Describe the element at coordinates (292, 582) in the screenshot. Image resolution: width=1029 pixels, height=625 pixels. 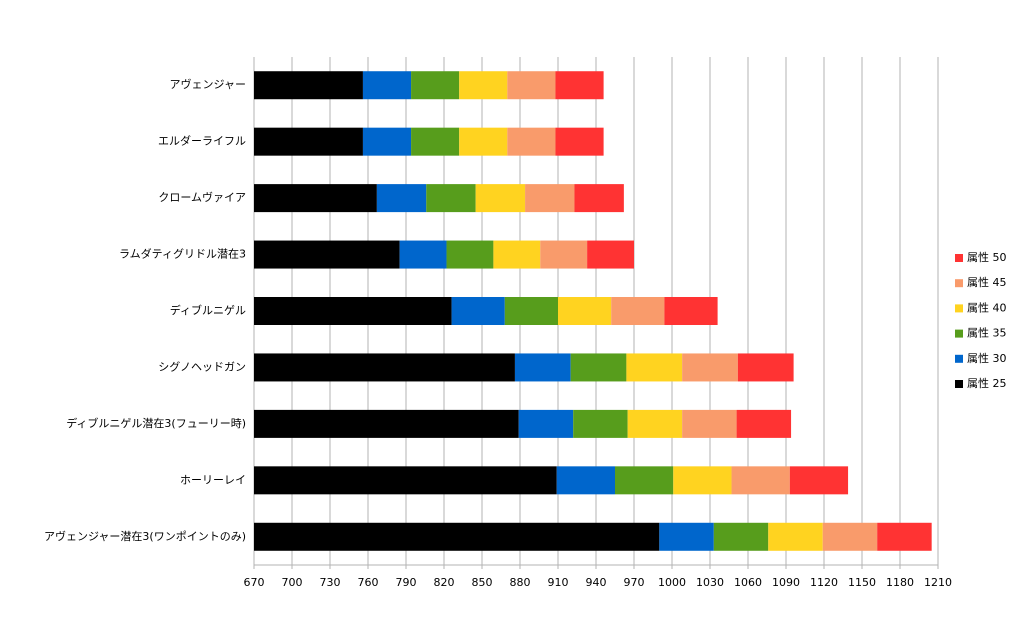
I see `x-tick-label: 700` at that location.